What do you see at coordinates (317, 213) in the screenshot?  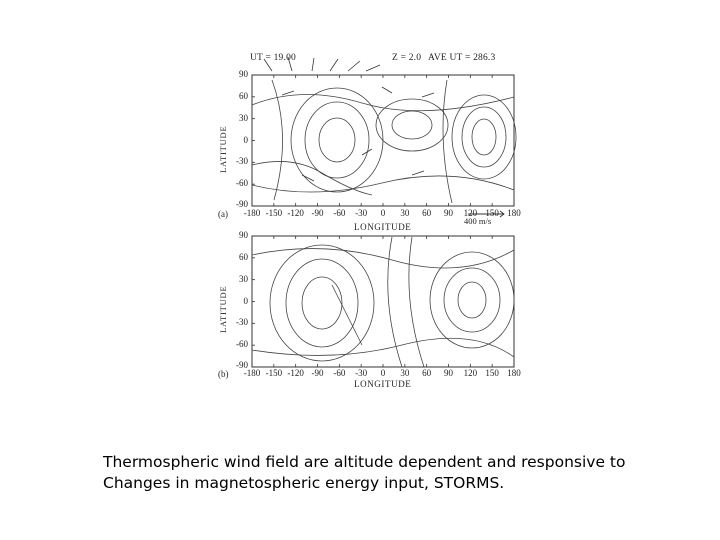 I see `panel-a-xtick: -90` at bounding box center [317, 213].